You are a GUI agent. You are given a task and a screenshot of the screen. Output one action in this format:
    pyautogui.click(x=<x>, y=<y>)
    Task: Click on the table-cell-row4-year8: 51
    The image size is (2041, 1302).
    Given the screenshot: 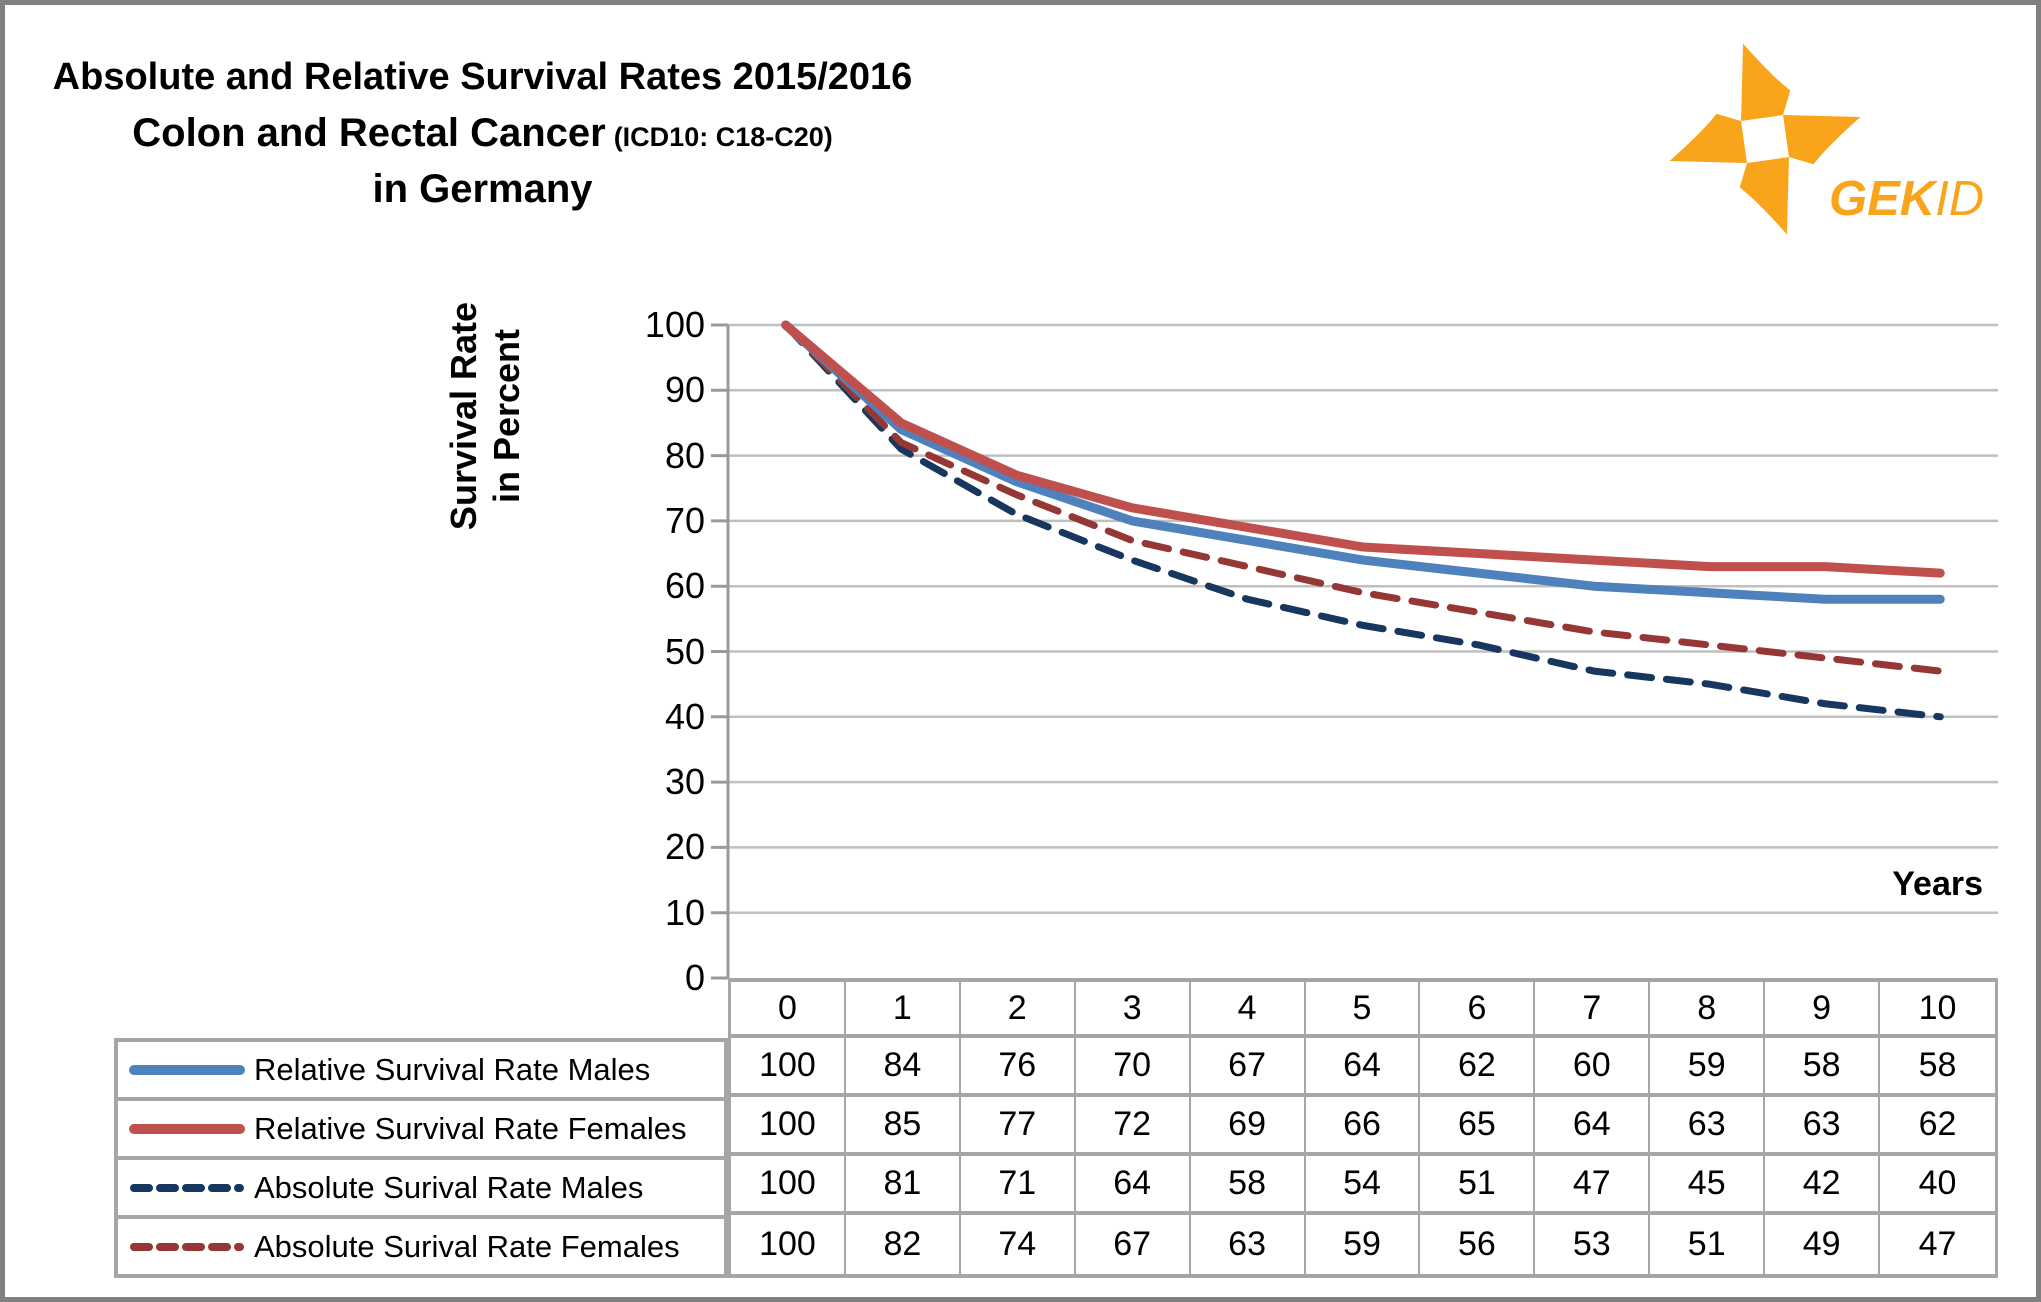 What is the action you would take?
    pyautogui.click(x=1708, y=1244)
    